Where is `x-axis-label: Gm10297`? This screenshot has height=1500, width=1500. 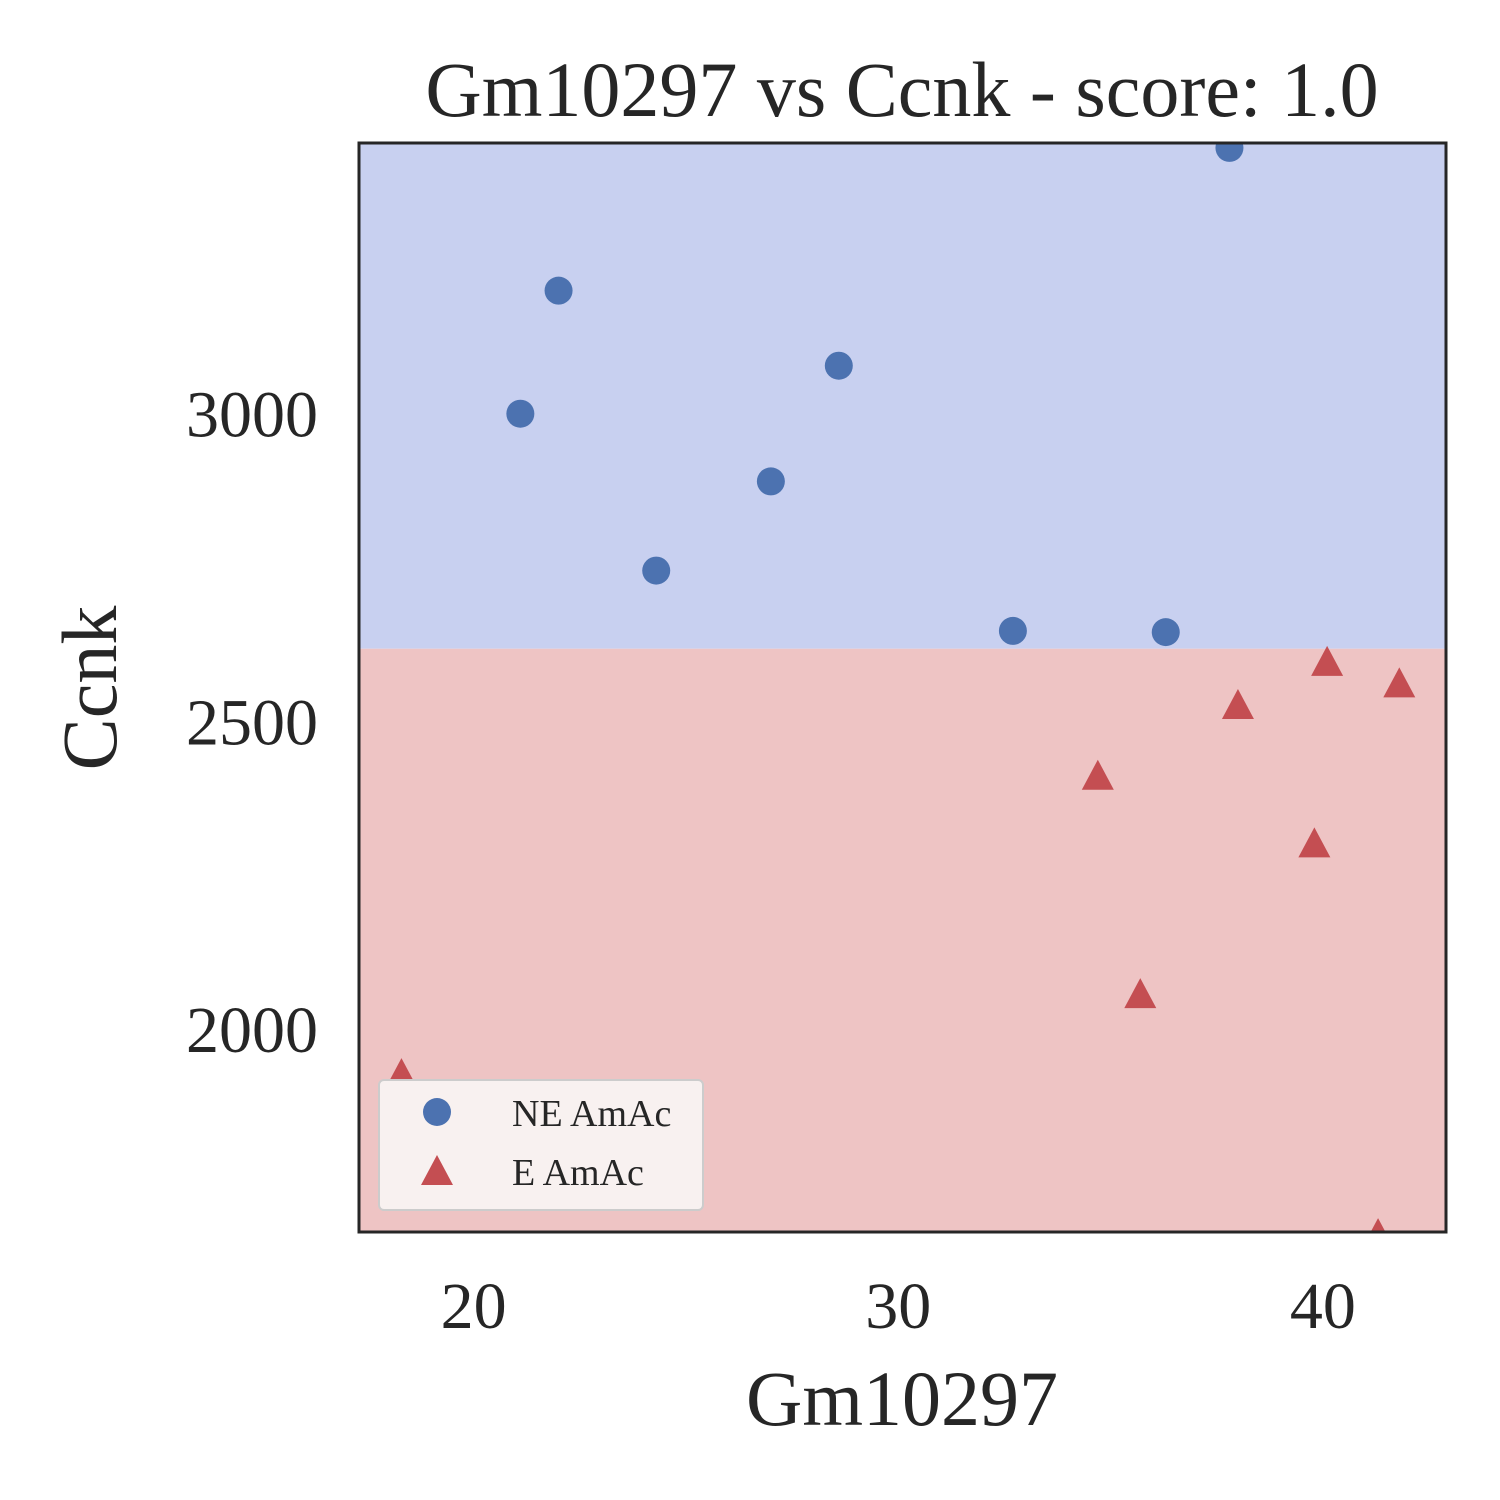
x-axis-label: Gm10297 is located at coordinates (902, 1398).